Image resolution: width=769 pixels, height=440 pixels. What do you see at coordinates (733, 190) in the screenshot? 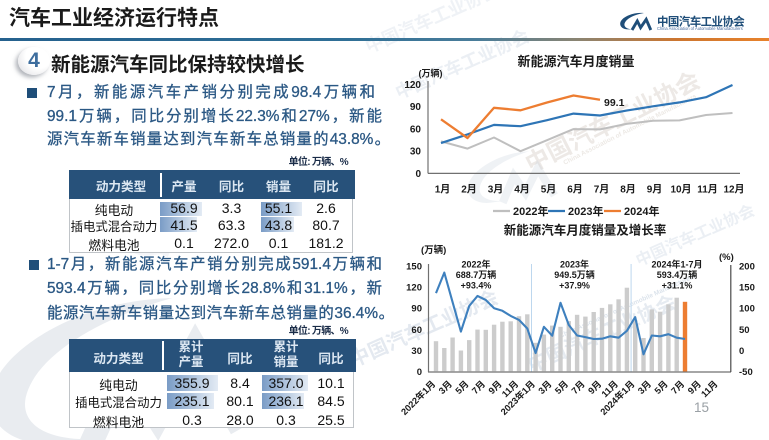
I see `svg-text: 12月` at bounding box center [733, 190].